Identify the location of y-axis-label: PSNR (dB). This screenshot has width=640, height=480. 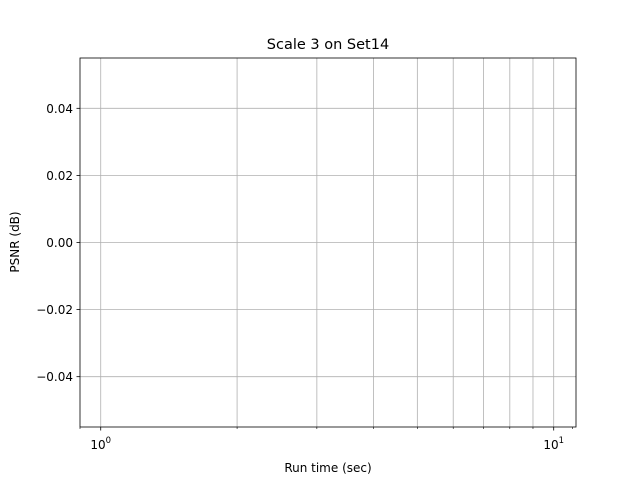
(15, 241).